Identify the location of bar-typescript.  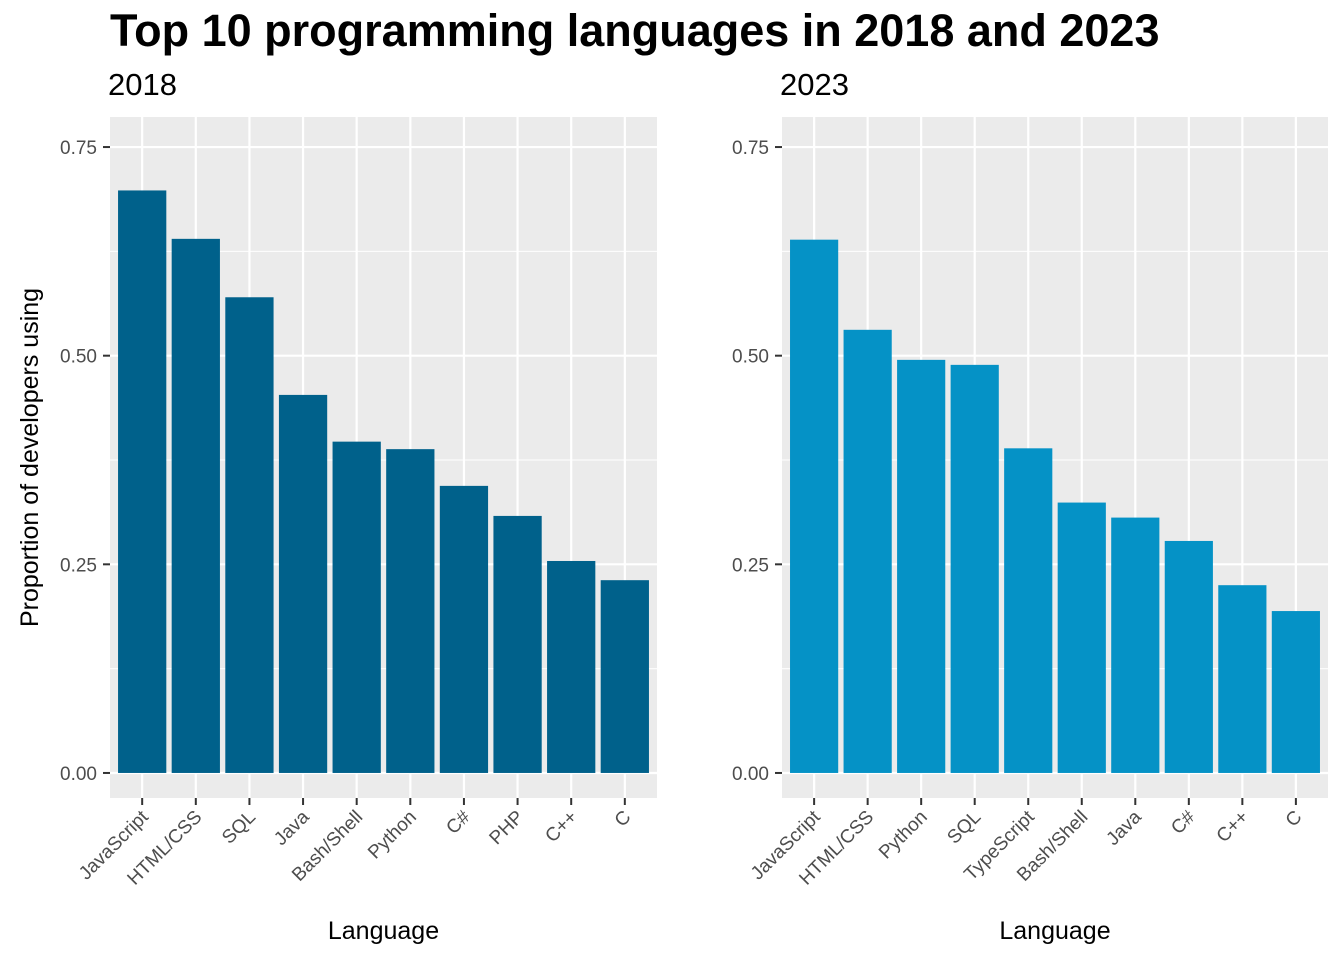
(1028, 610).